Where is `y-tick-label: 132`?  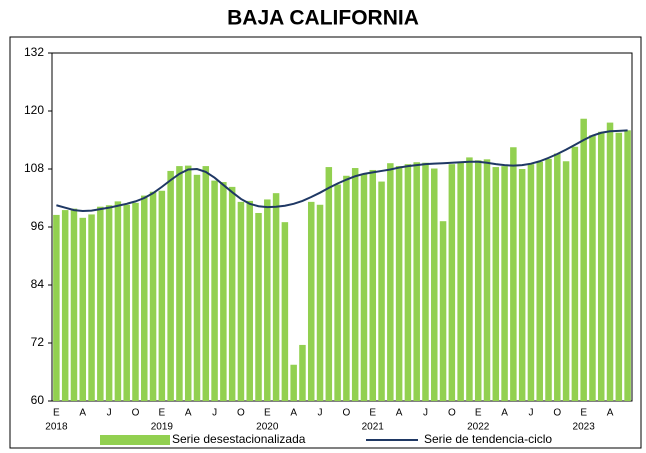
y-tick-label: 132 is located at coordinates (34, 52).